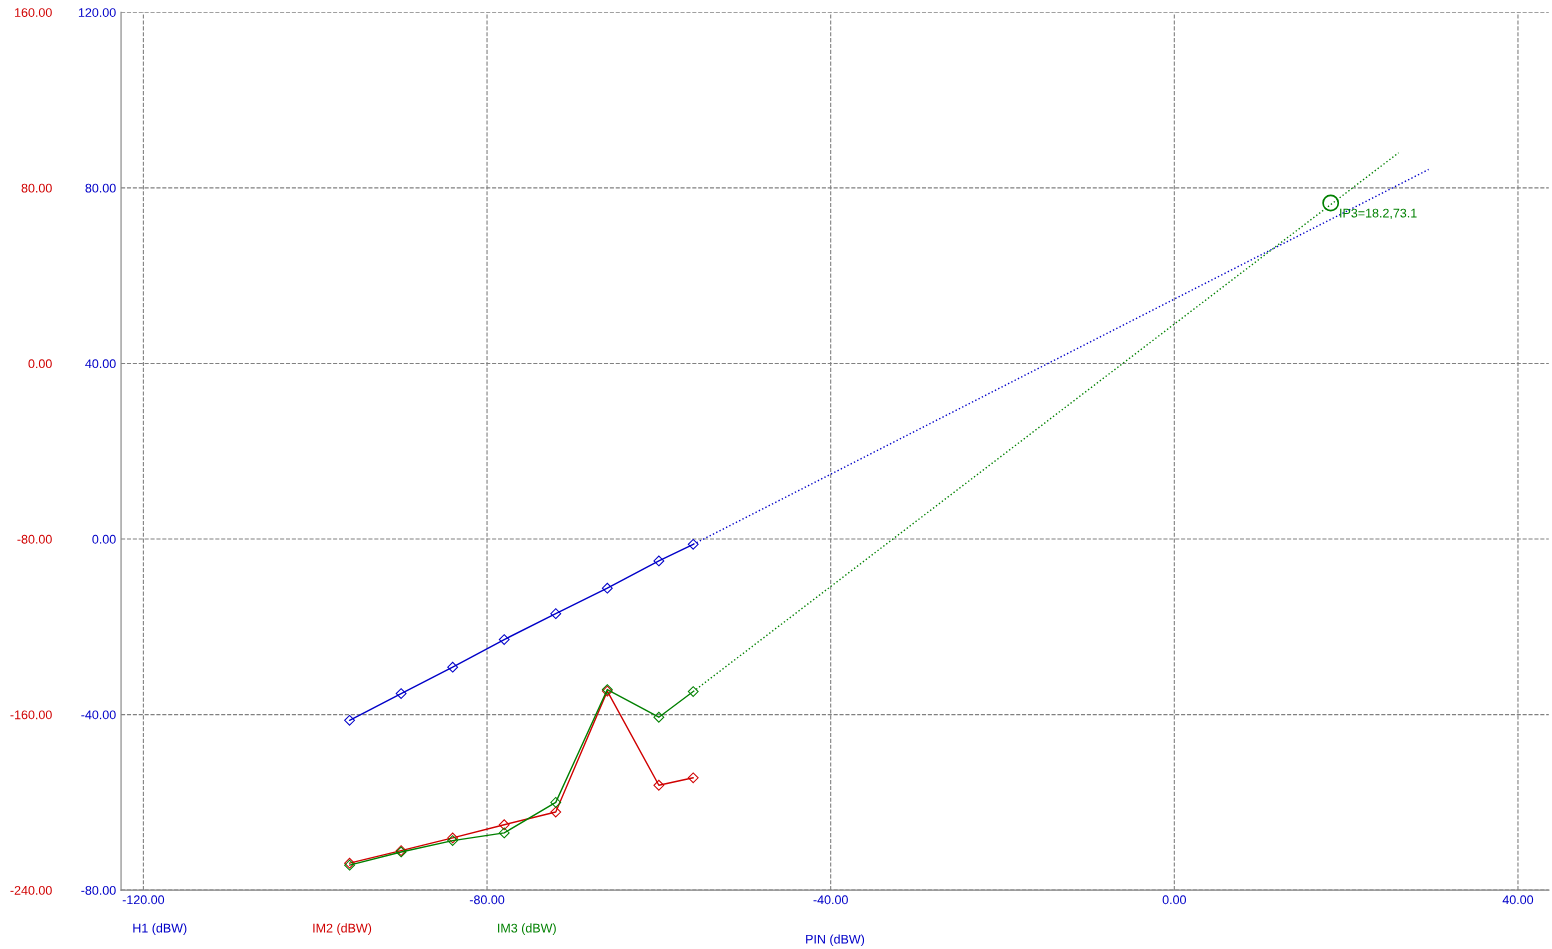 The height and width of the screenshot is (949, 1552). I want to click on annotation: IP3=18.2,73.1, so click(1378, 213).